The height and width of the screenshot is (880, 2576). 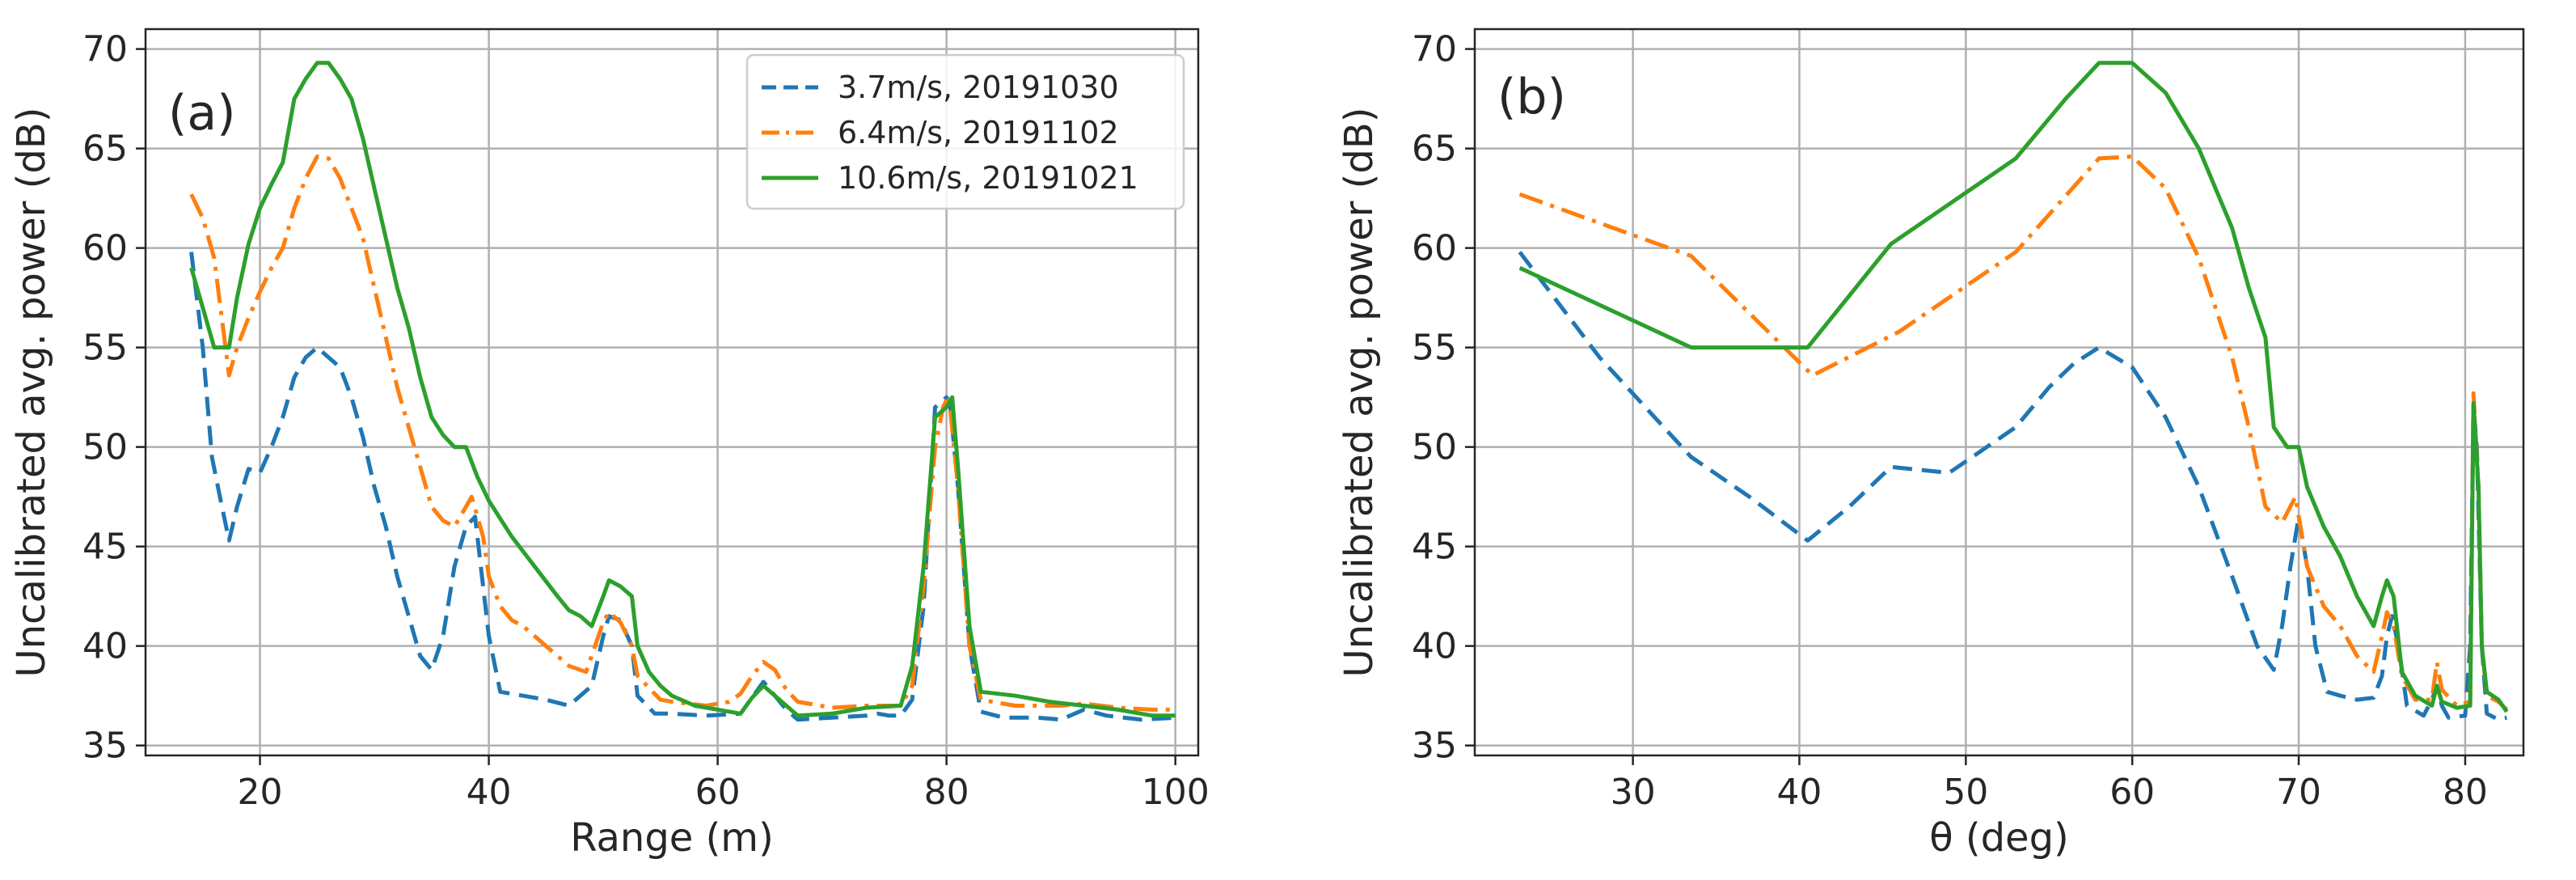 I want to click on x-tick-label: 70, so click(x=2298, y=792).